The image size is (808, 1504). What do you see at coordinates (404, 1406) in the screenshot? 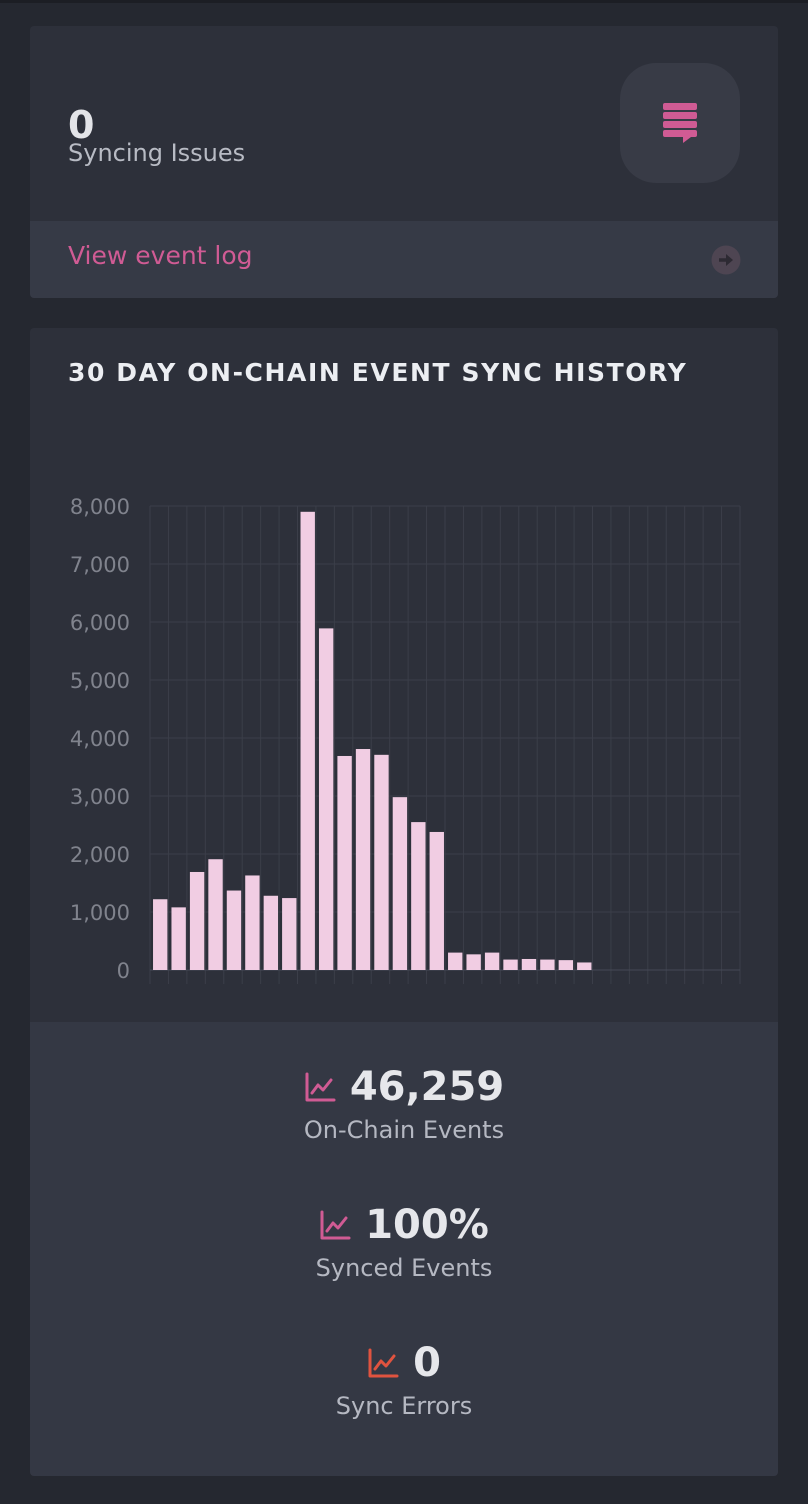
I see `stat-label: Sync Errors` at bounding box center [404, 1406].